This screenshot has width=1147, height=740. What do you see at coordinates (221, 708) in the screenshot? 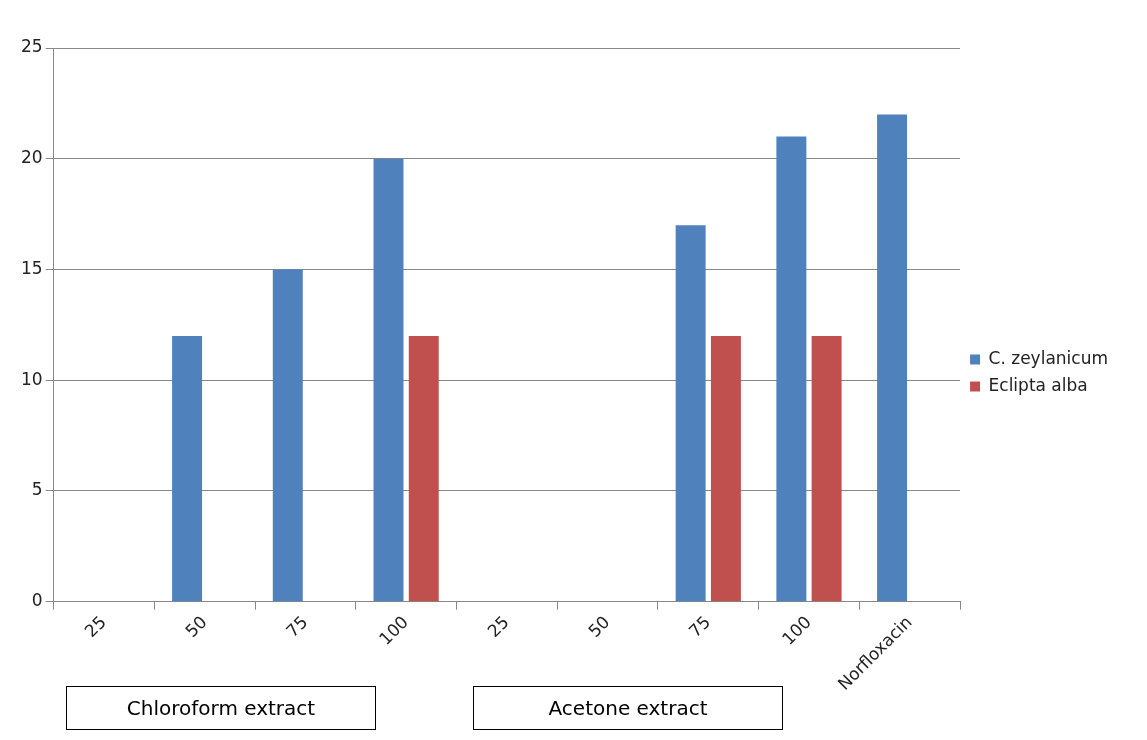
I see `text: Chloroform extract` at bounding box center [221, 708].